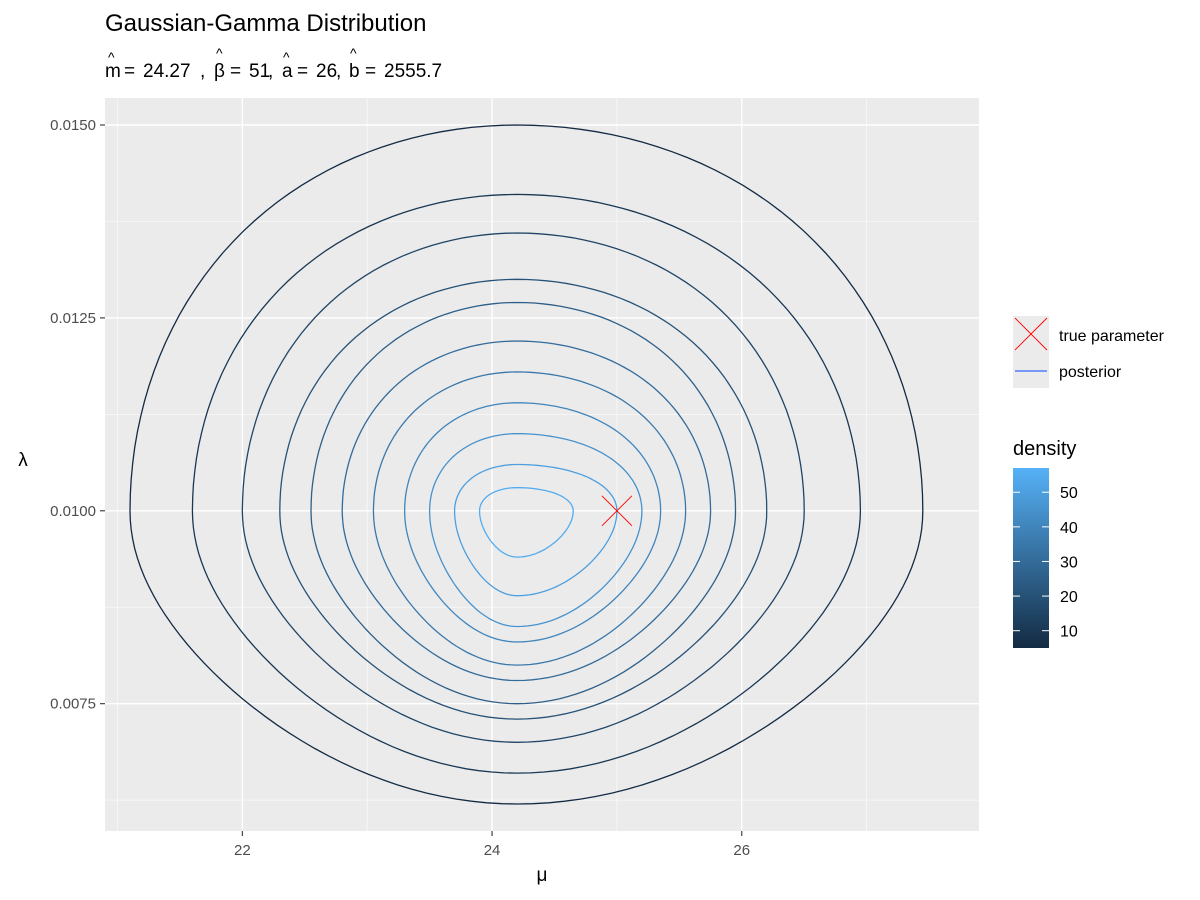 This screenshot has width=1200, height=900. Describe the element at coordinates (370, 71) in the screenshot. I see `subtitle-eq-4: =` at that location.